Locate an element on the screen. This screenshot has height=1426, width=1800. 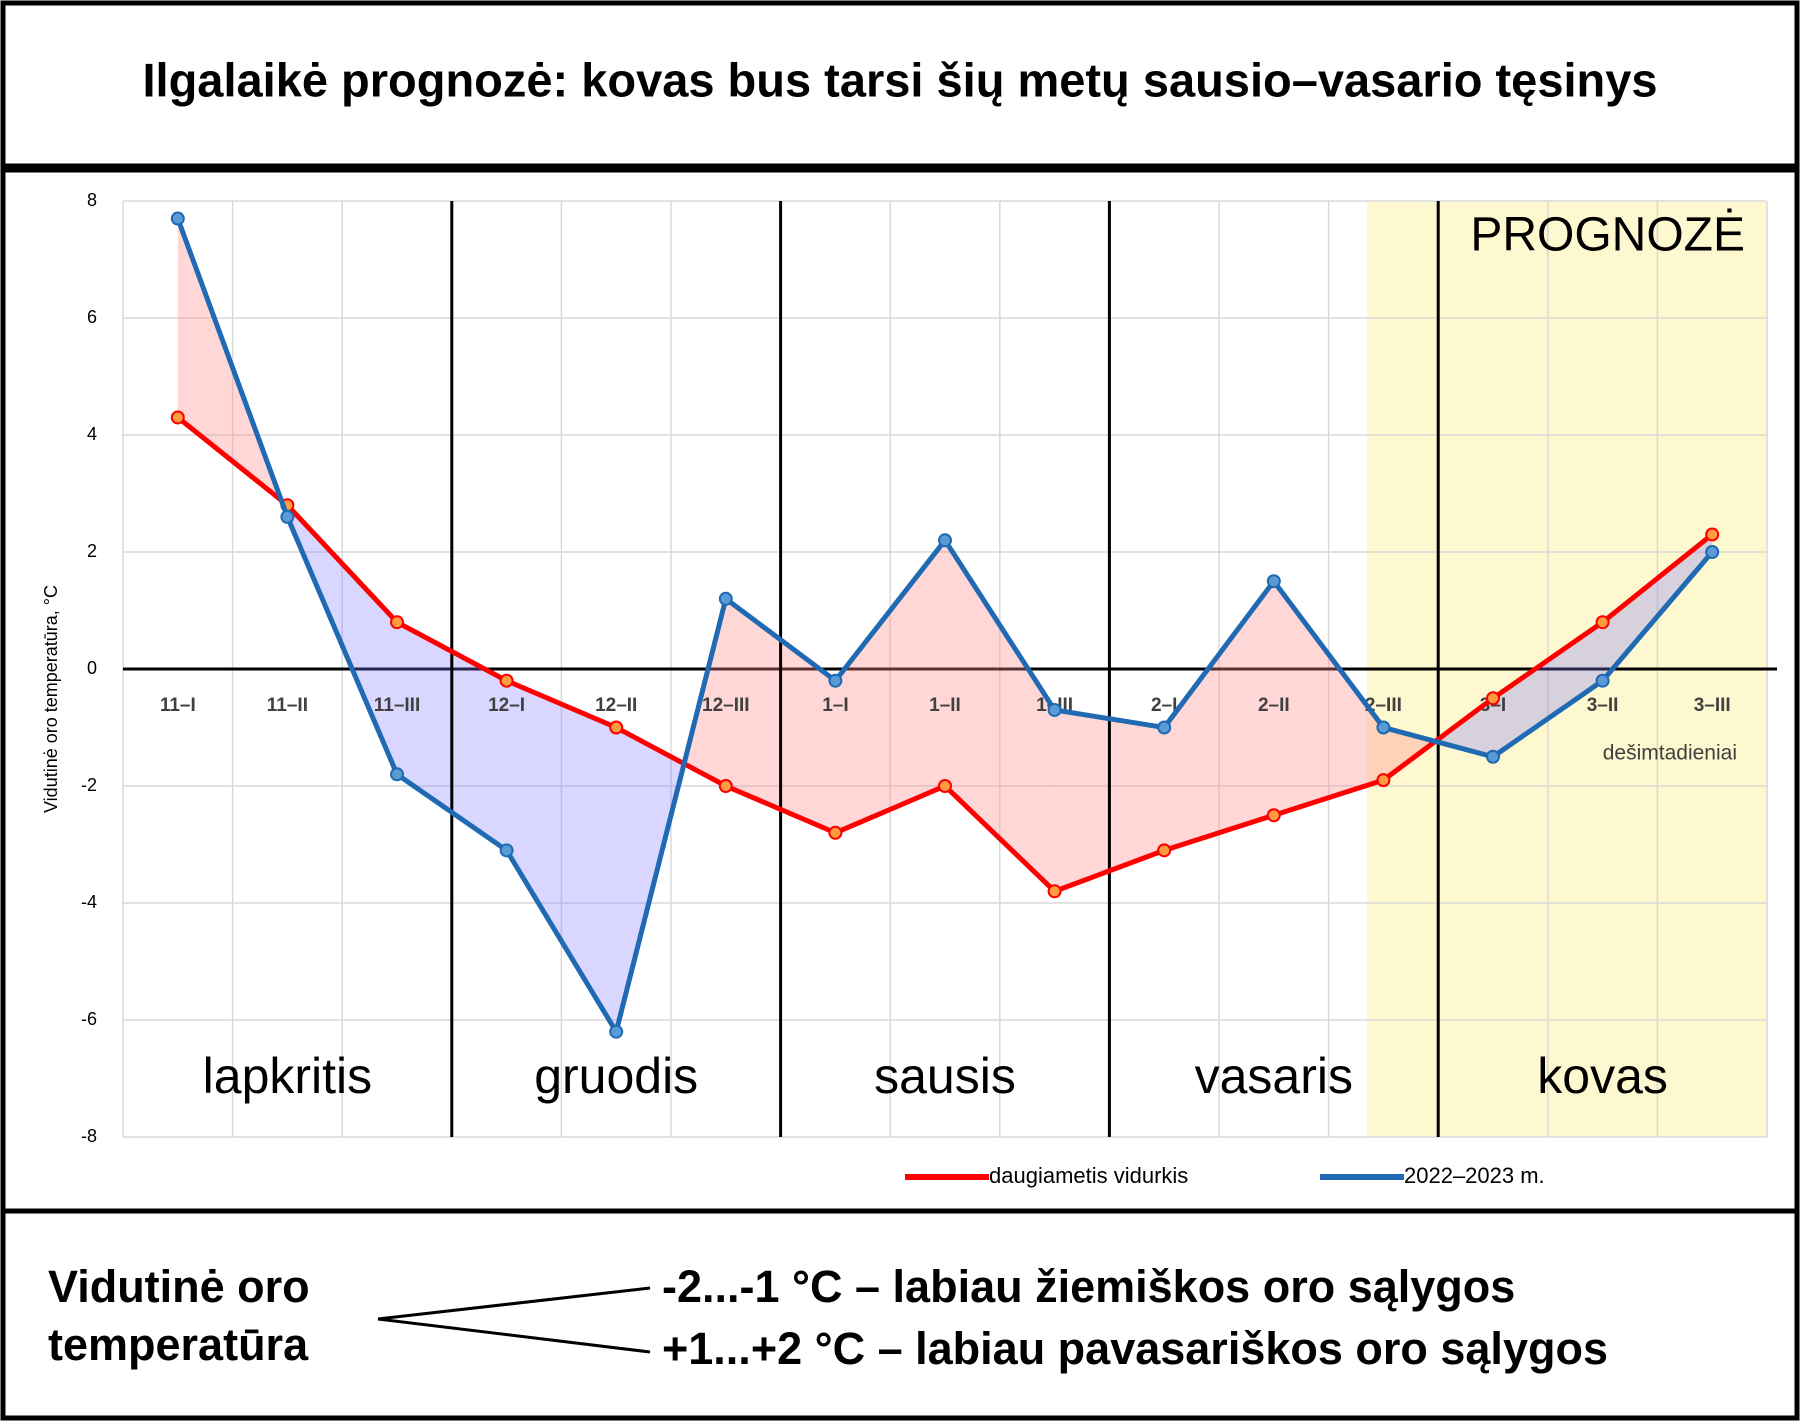
y-tick-label: 4 is located at coordinates (92, 434).